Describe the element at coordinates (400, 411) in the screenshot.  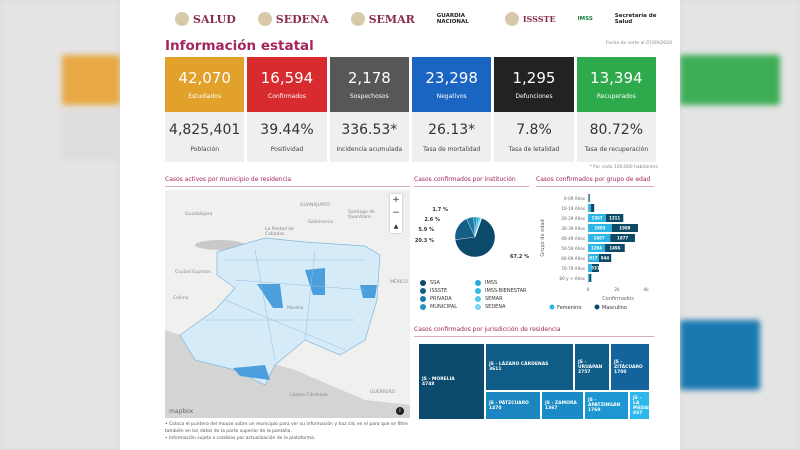
I see `info-icon: i` at that location.